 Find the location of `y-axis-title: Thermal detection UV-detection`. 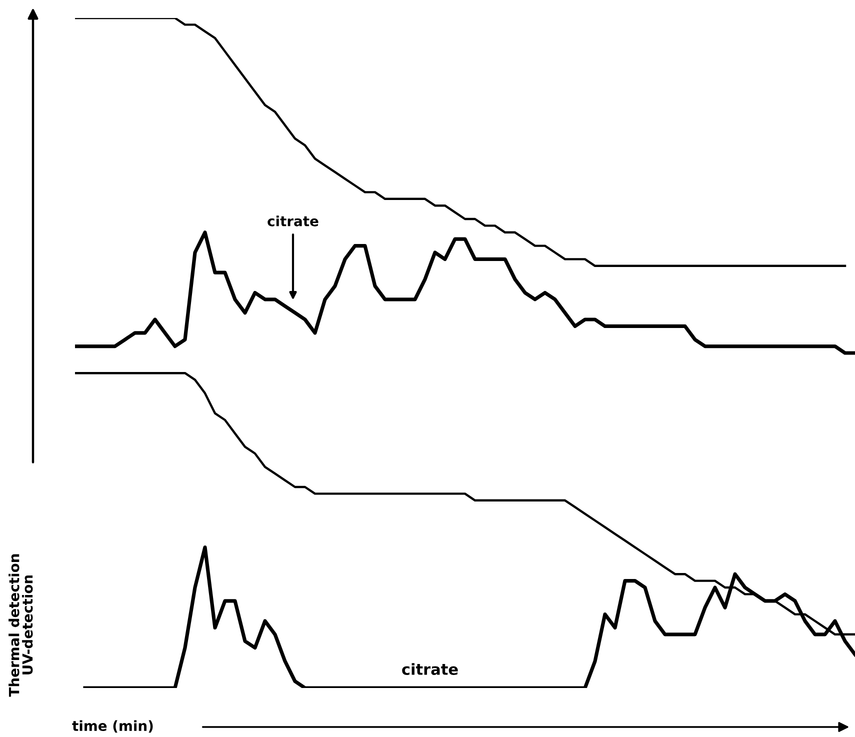

y-axis-title: Thermal detection UV-detection is located at coordinates (20, 625).